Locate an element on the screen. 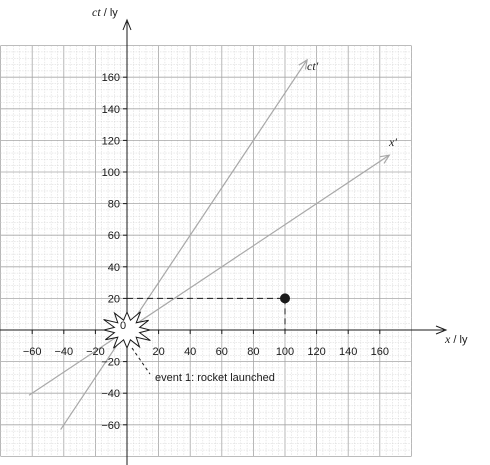 Image resolution: width=490 pixels, height=465 pixels. x-tick-label: 80 is located at coordinates (253, 352).